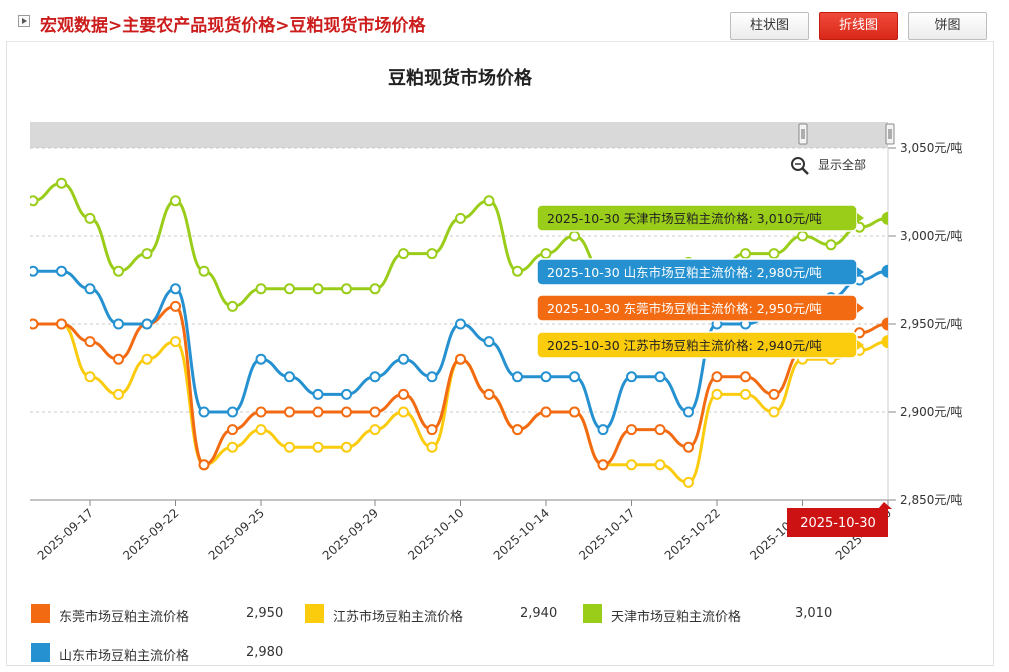 This screenshot has width=1009, height=672. Describe the element at coordinates (842, 164) in the screenshot. I see `show-all-label: 显示全部` at that location.